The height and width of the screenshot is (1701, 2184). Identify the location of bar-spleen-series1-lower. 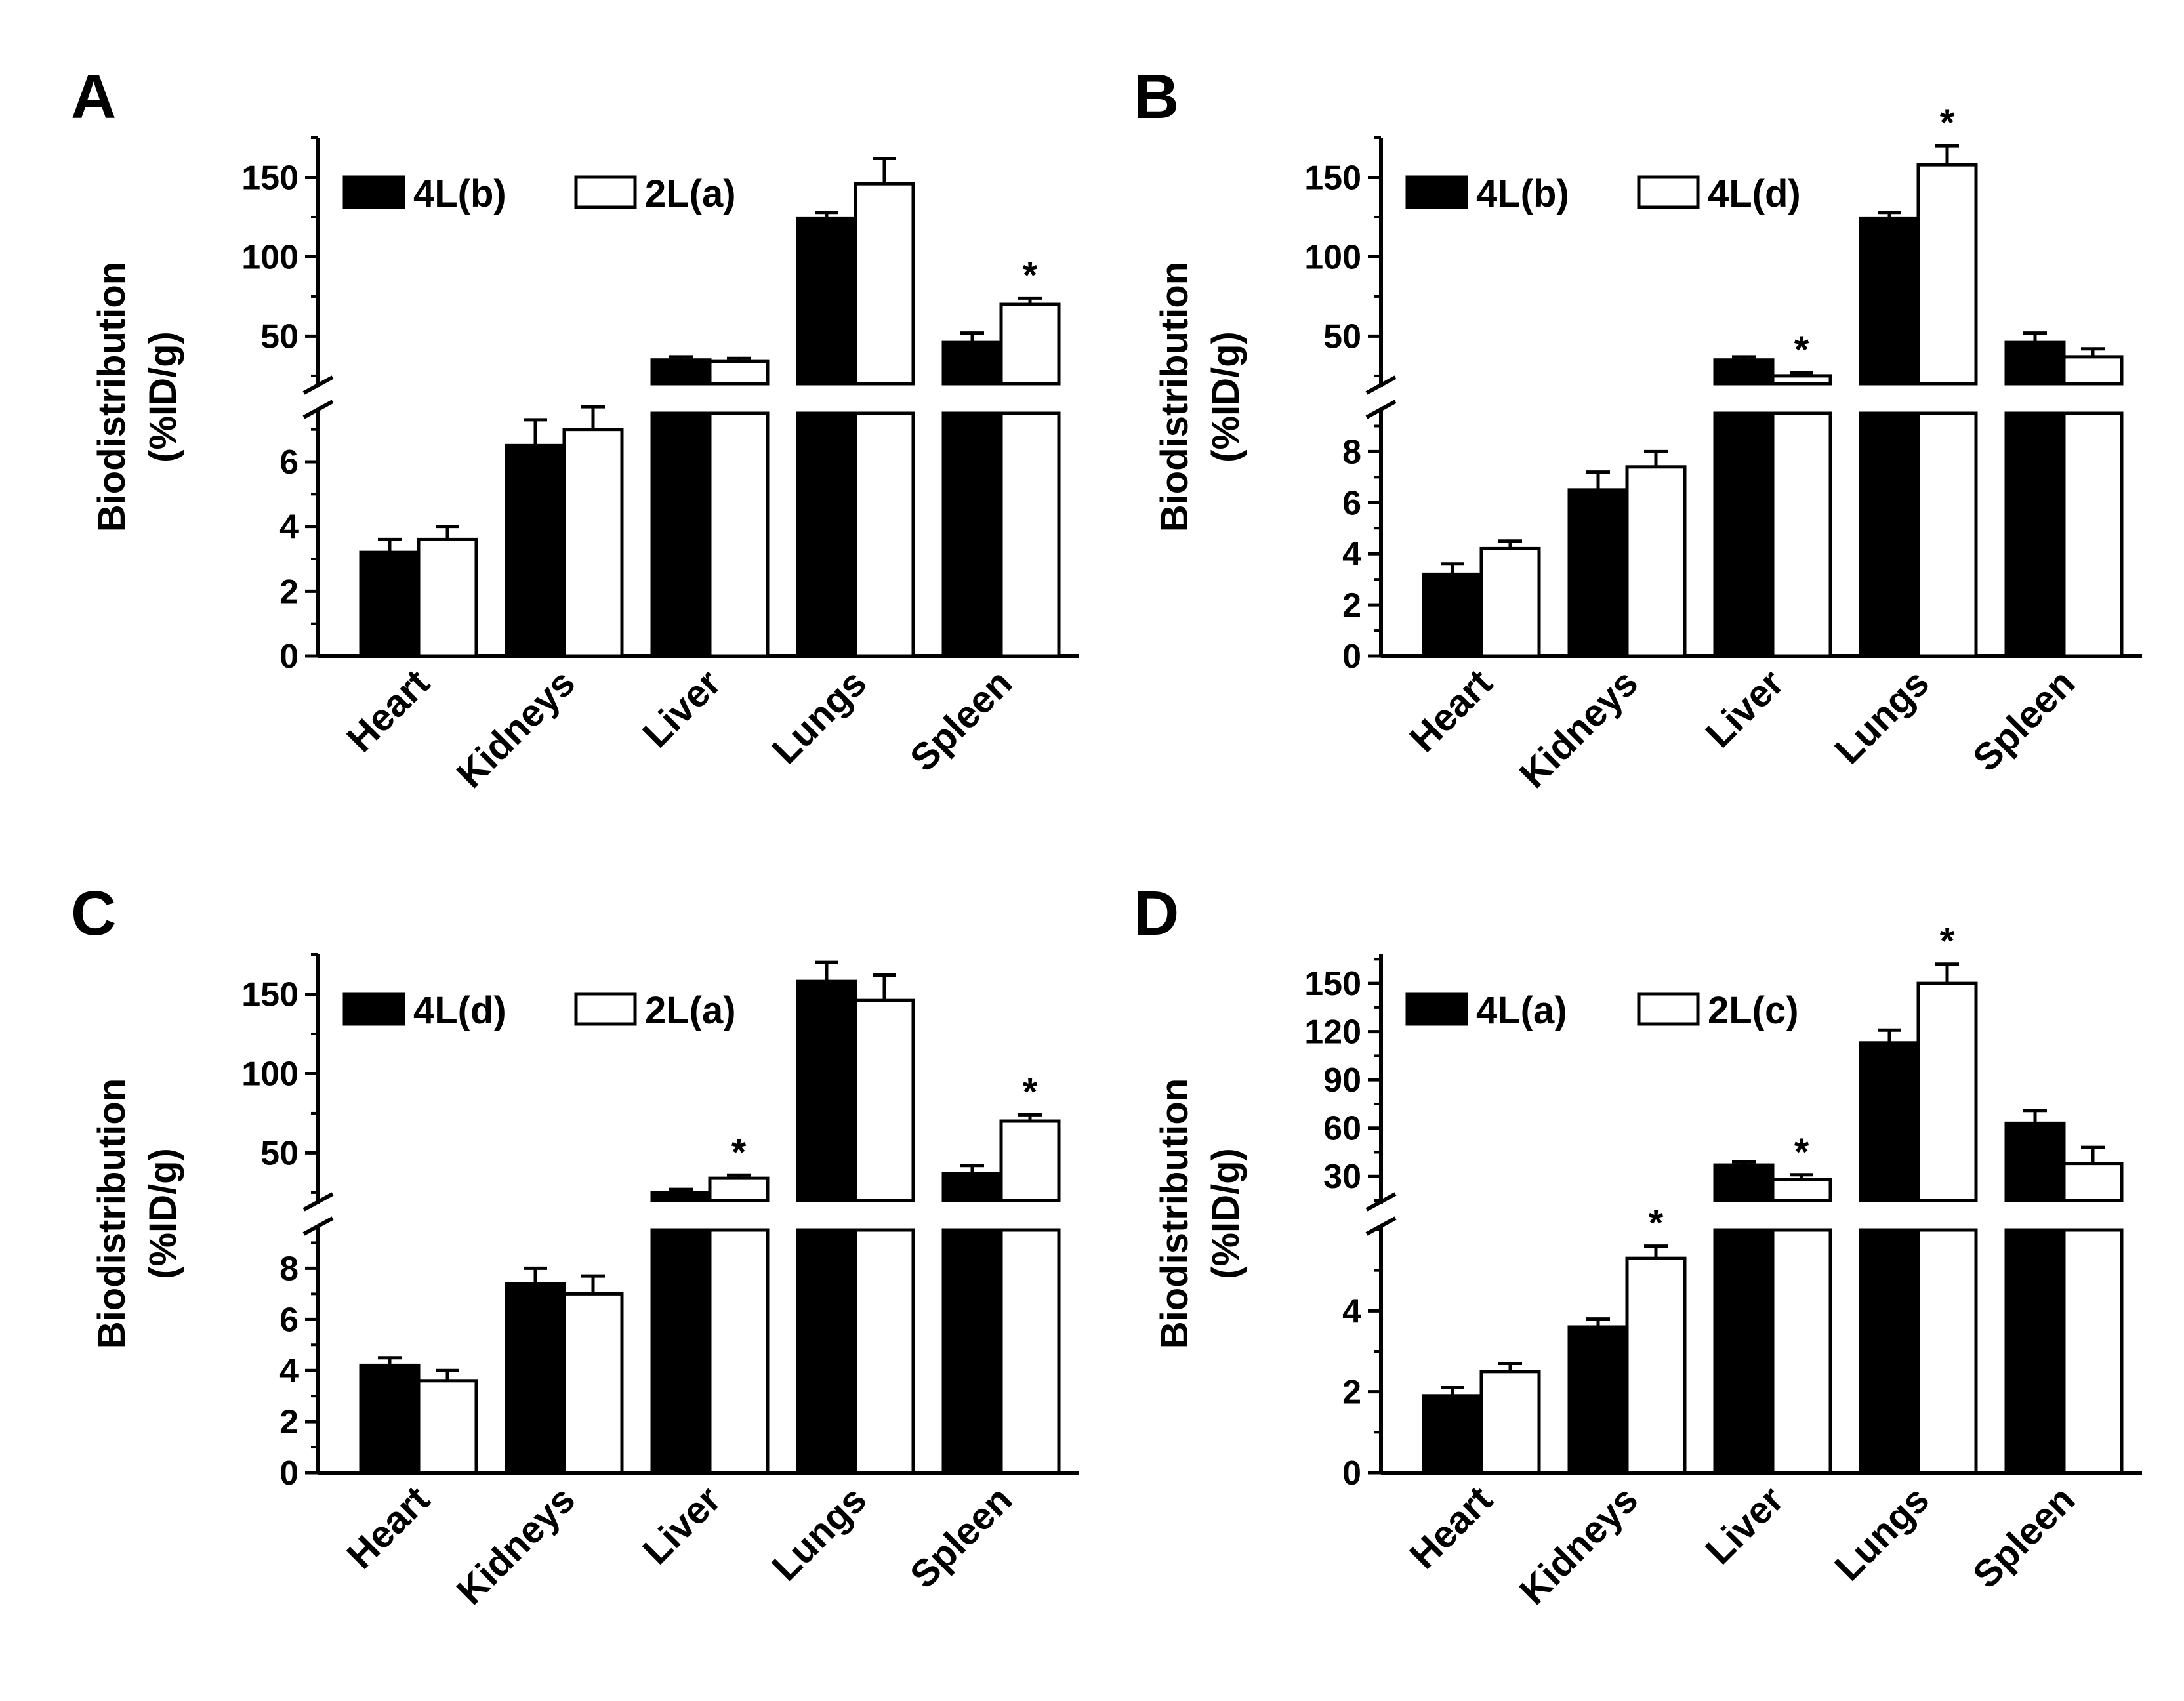
(972, 1351).